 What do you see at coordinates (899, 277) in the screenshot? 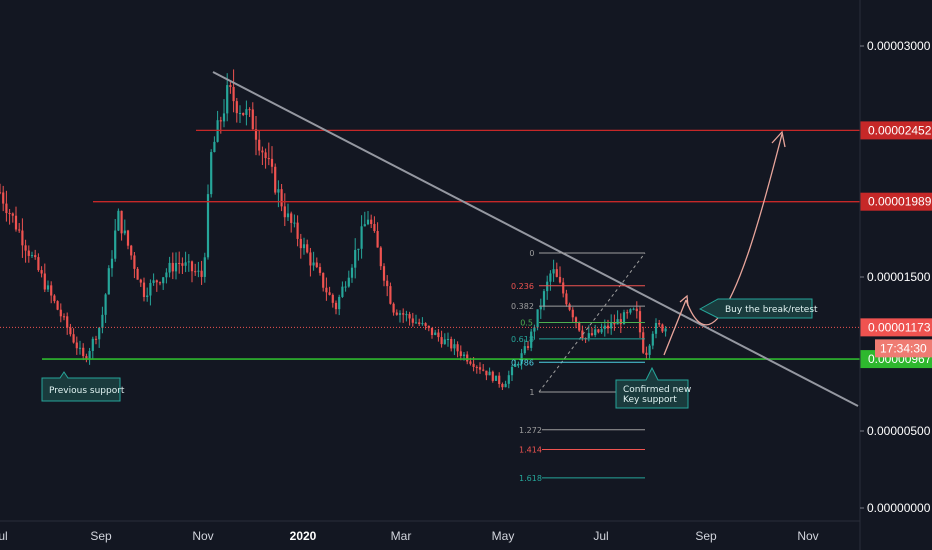
I see `y-tick-label: 0.00001500` at bounding box center [899, 277].